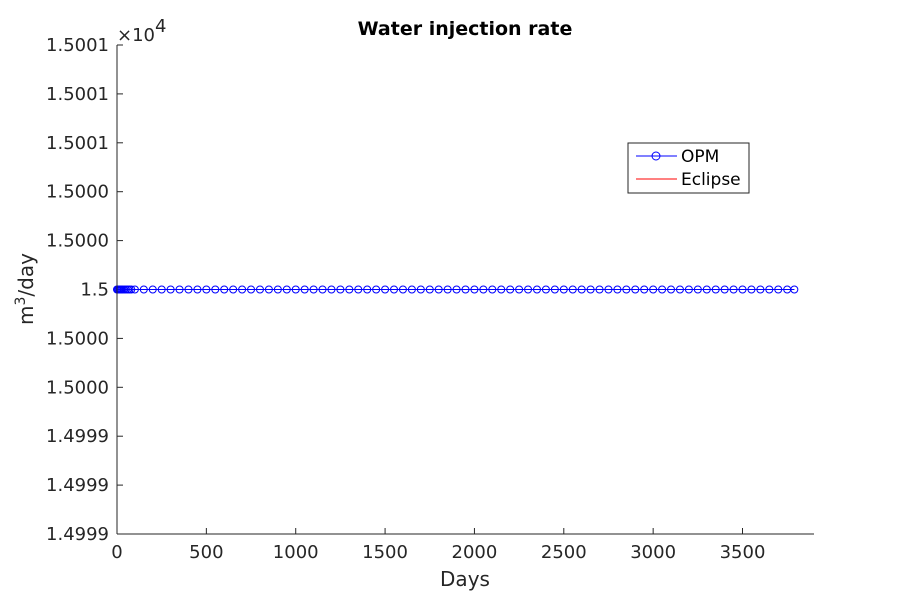 The image size is (900, 600). Describe the element at coordinates (653, 552) in the screenshot. I see `x-tick-label: 3000` at that location.